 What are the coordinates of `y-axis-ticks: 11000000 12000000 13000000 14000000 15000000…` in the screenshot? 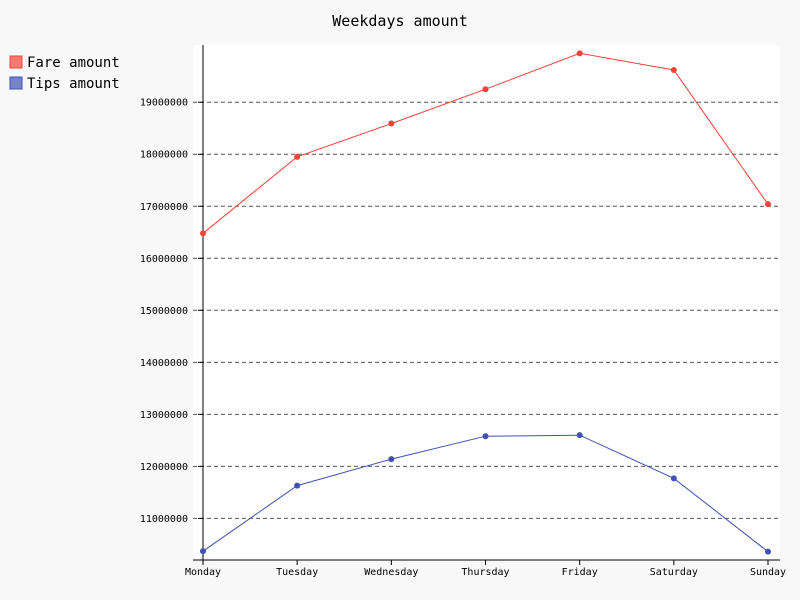 It's located at (171, 311).